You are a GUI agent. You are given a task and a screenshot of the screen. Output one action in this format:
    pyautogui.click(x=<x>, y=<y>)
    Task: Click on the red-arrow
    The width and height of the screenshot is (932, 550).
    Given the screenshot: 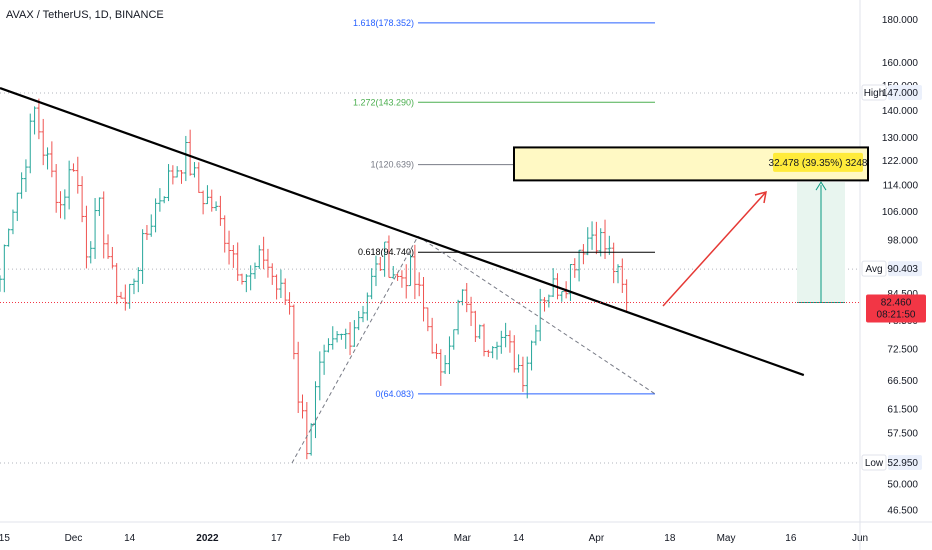 What is the action you would take?
    pyautogui.click(x=714, y=249)
    